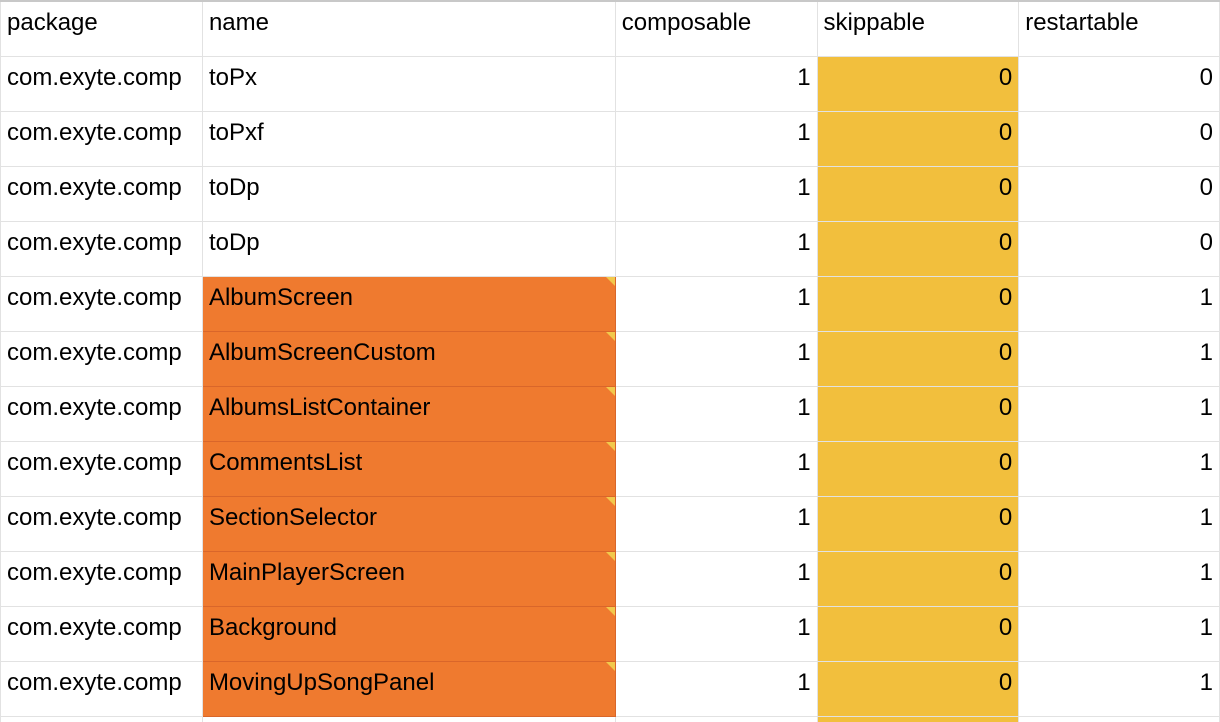 The width and height of the screenshot is (1220, 722). Describe the element at coordinates (101, 28) in the screenshot. I see `header-cell-package: package` at that location.